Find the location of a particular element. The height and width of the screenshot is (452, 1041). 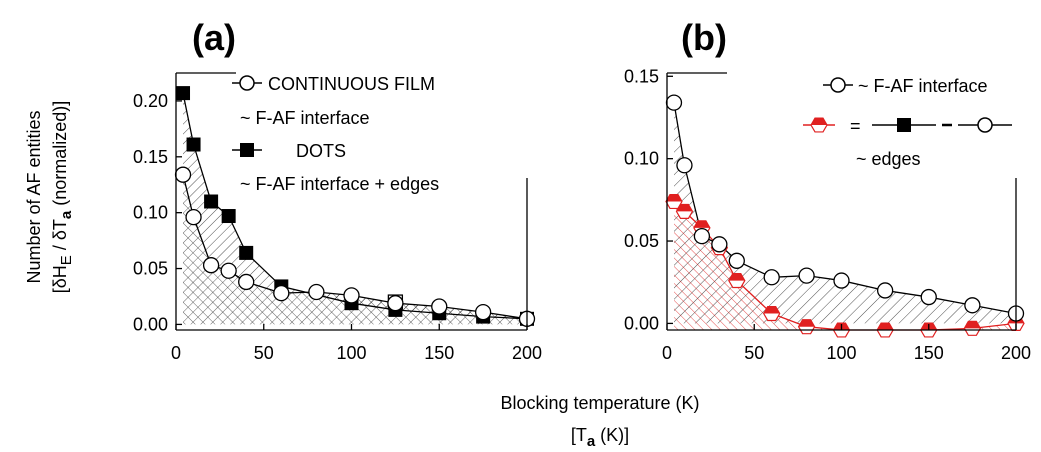

legend-film-sub-label: ~ F-AF interface is located at coordinates (305, 118).